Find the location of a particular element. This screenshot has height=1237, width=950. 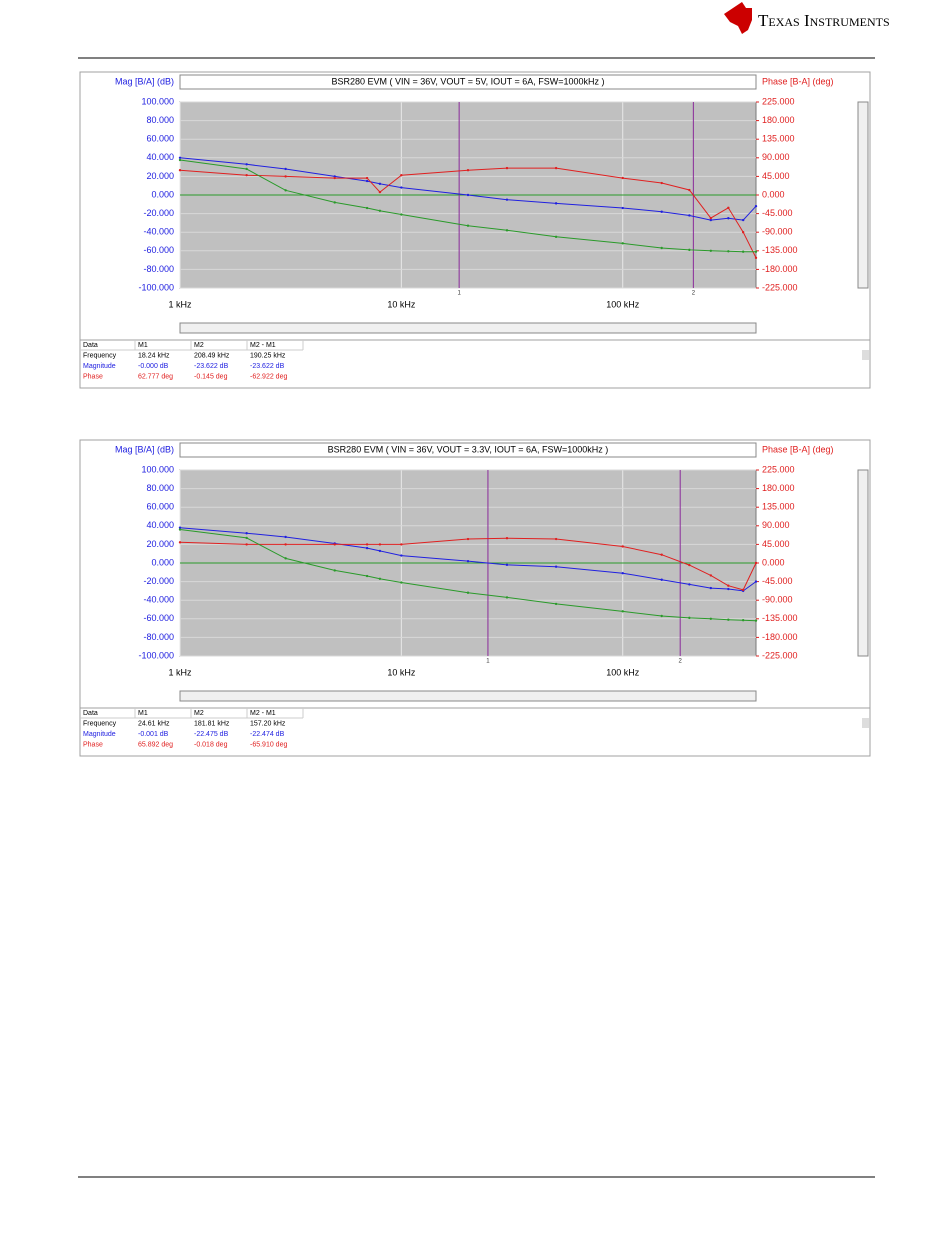

x-tick-label: 1 kHz is located at coordinates (180, 672).